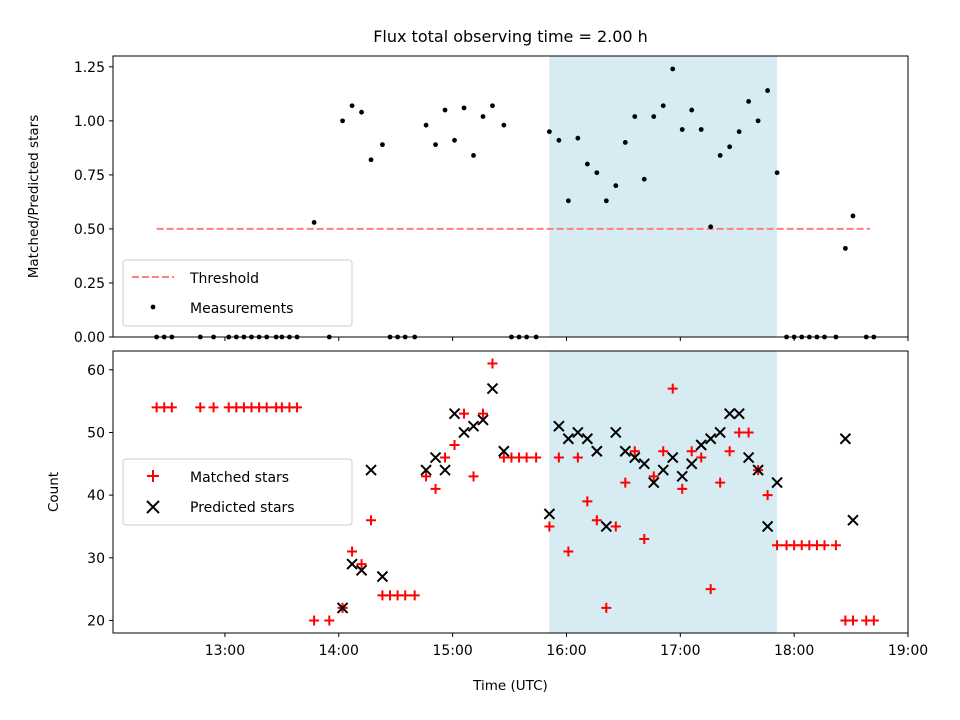 Image resolution: width=960 pixels, height=720 pixels. I want to click on x-tick-label: 14:00, so click(339, 651).